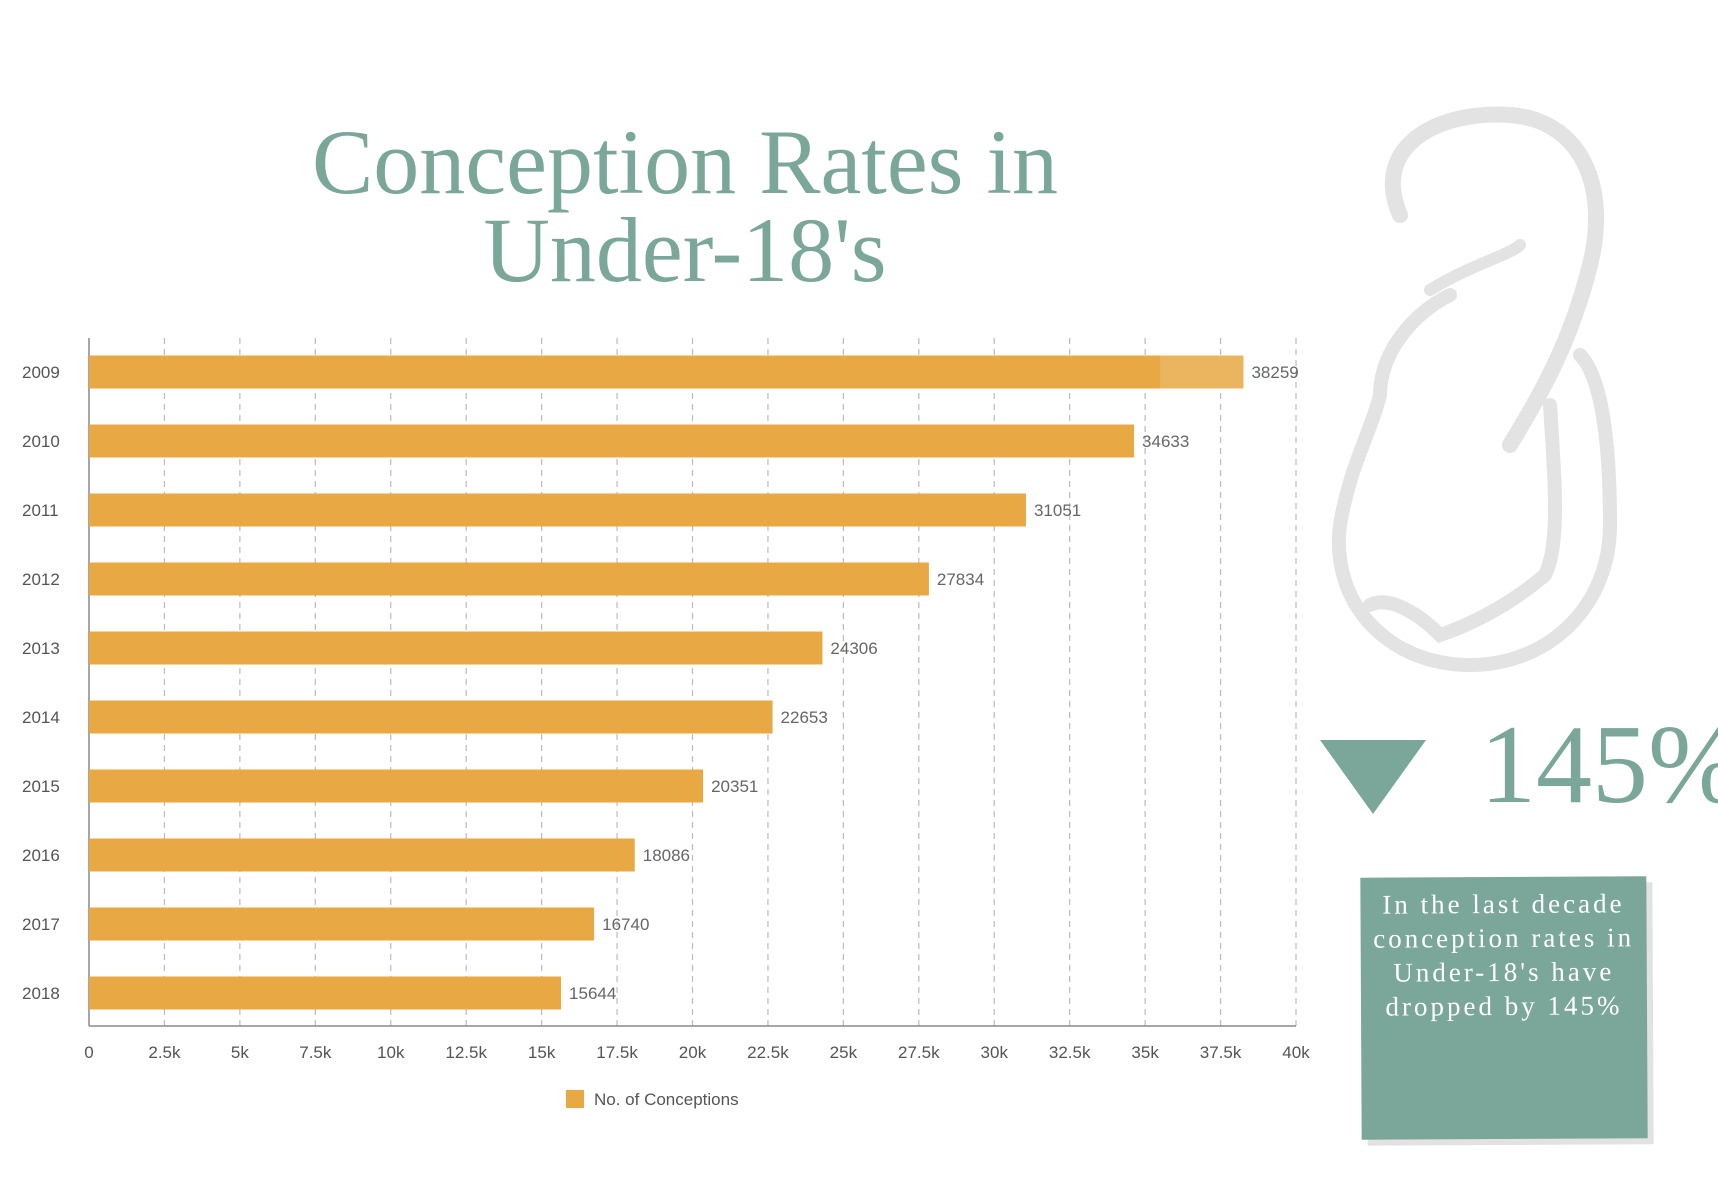 This screenshot has width=1718, height=1194. What do you see at coordinates (1221, 1052) in the screenshot?
I see `x-tick-label: 37.5k` at bounding box center [1221, 1052].